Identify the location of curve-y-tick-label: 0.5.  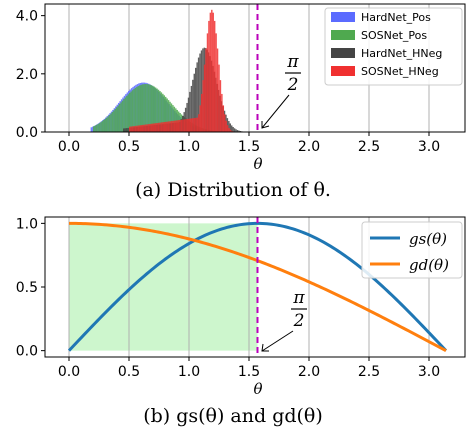
(27, 288).